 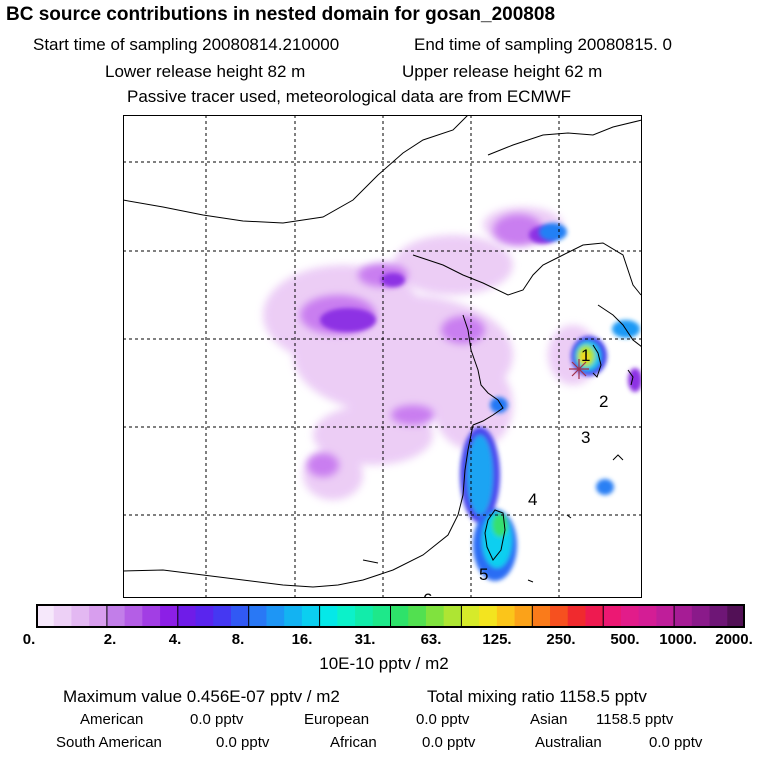 What do you see at coordinates (532, 499) in the screenshot?
I see `trajectory-label-4: 4` at bounding box center [532, 499].